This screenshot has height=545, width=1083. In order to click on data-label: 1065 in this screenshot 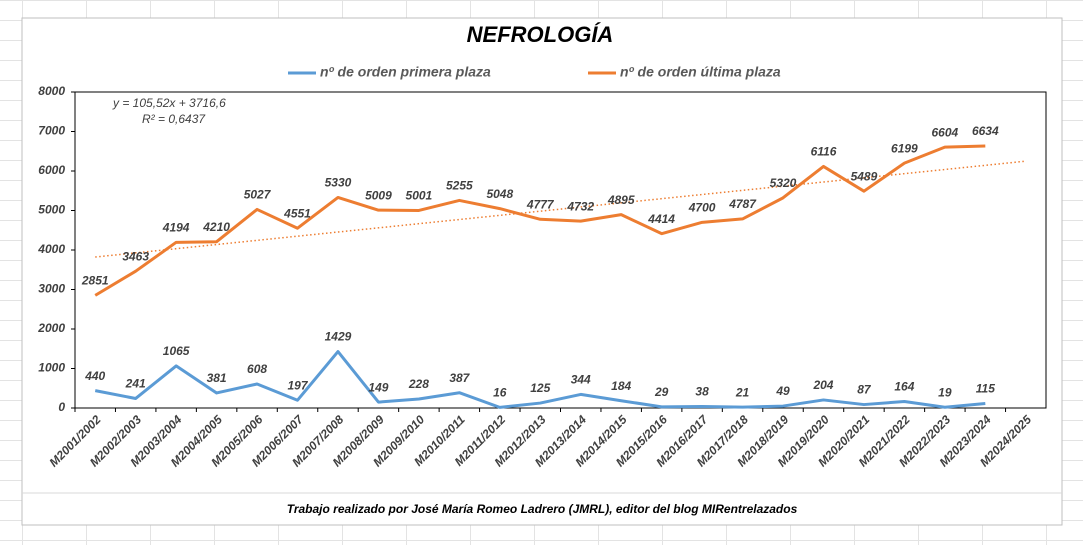, I will do `click(176, 351)`.